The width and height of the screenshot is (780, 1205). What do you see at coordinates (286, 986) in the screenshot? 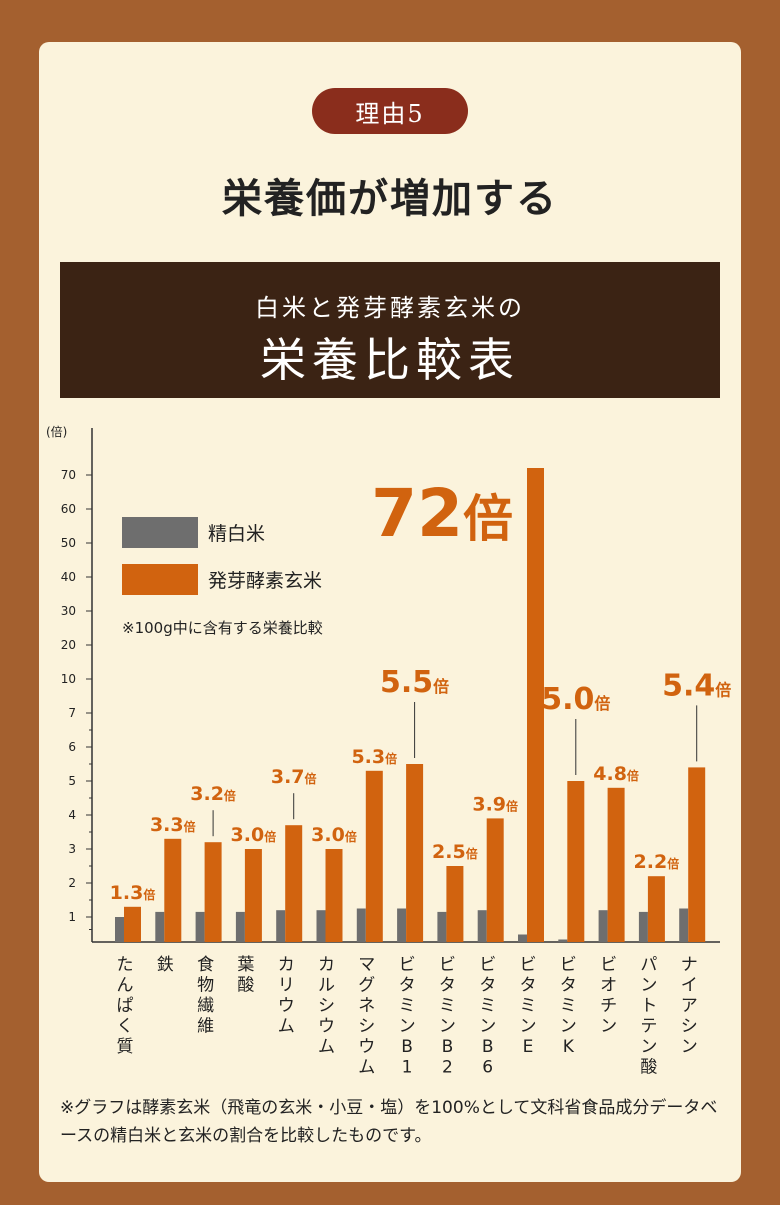
I see `category-label-char: リ` at bounding box center [286, 986].